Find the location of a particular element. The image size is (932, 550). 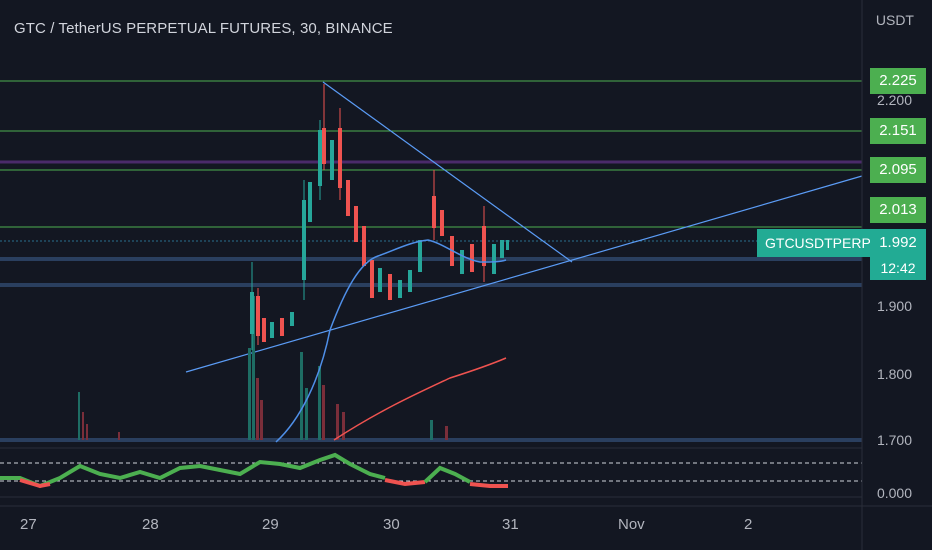

price-tag-level-4: 2.013 is located at coordinates (898, 210).